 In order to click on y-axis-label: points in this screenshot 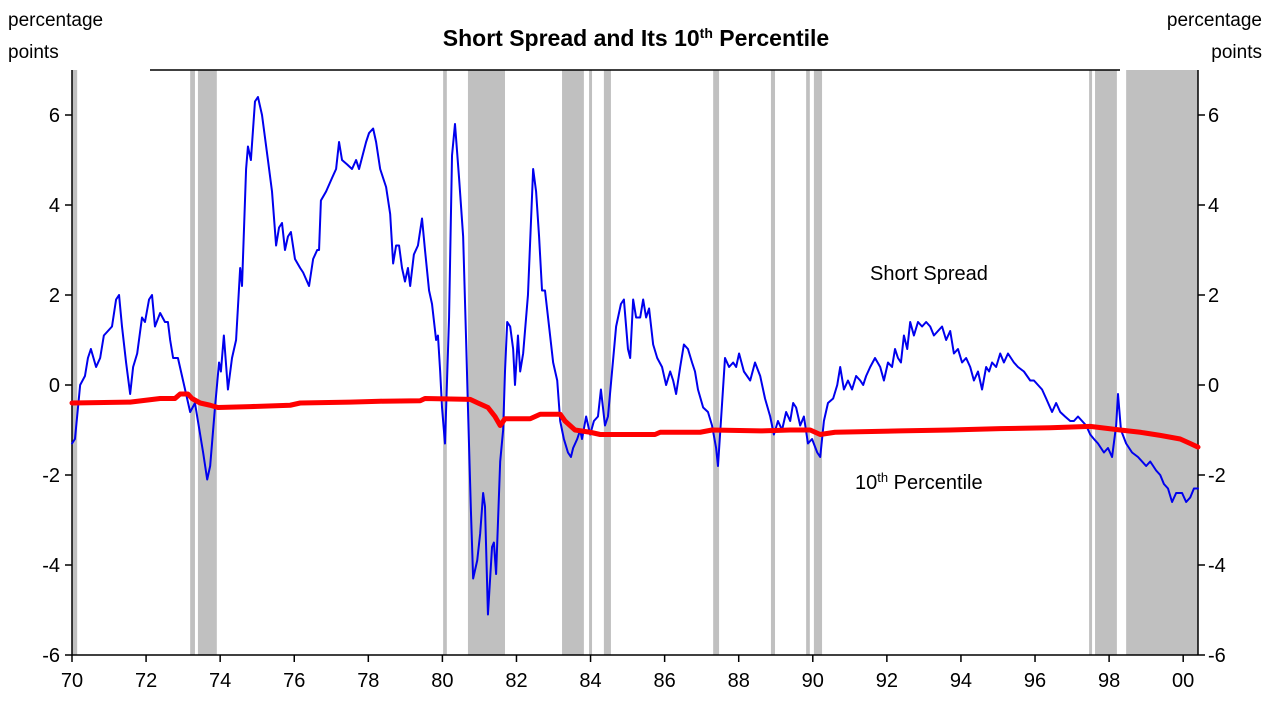, I will do `click(33, 52)`.